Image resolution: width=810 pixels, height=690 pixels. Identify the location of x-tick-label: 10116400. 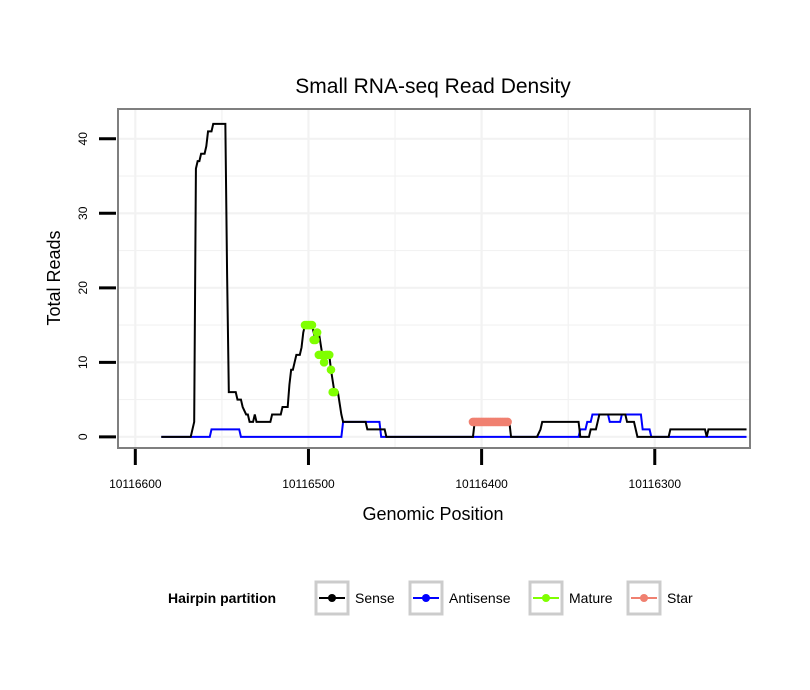
(481, 484).